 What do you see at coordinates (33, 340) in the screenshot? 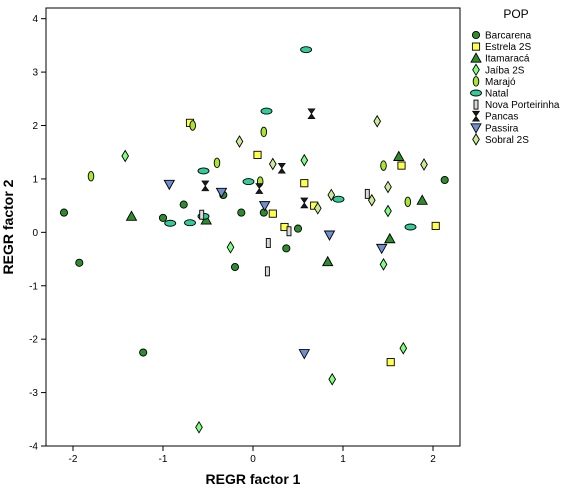
I see `y-tick-label: -2` at bounding box center [33, 340].